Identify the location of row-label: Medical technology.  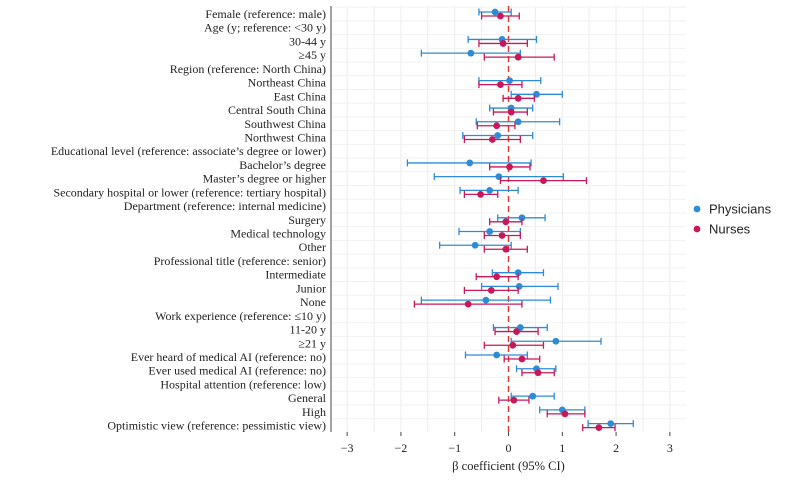
(278, 234).